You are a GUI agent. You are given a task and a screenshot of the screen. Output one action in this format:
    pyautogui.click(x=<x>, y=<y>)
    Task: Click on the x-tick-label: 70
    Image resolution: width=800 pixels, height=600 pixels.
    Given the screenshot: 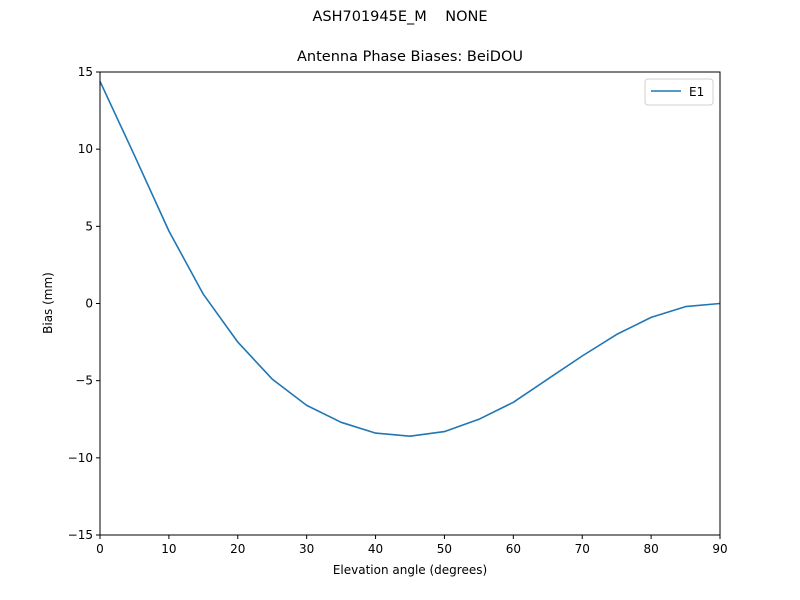 What is the action you would take?
    pyautogui.click(x=582, y=549)
    